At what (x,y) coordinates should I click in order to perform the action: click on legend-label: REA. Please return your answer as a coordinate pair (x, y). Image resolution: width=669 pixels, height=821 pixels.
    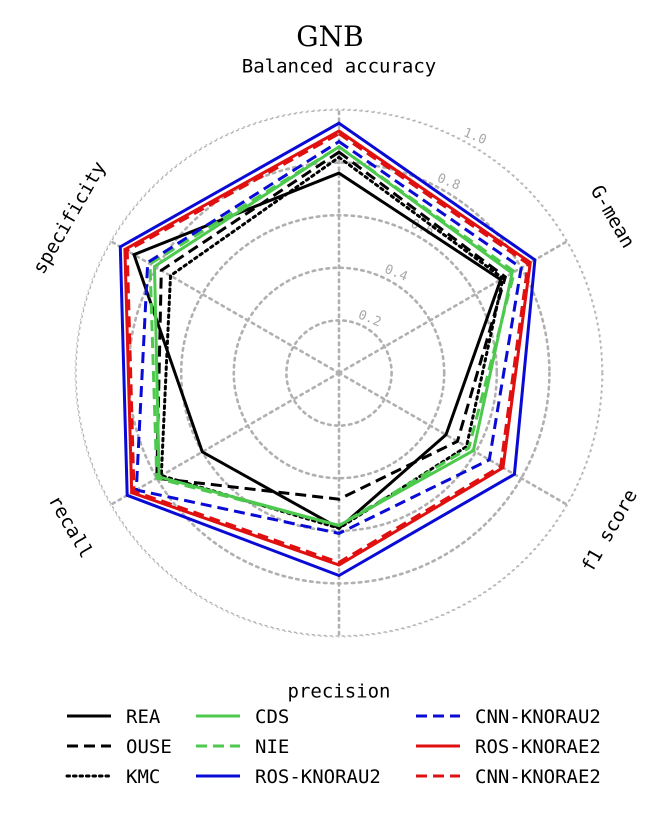
    Looking at the image, I should click on (143, 717).